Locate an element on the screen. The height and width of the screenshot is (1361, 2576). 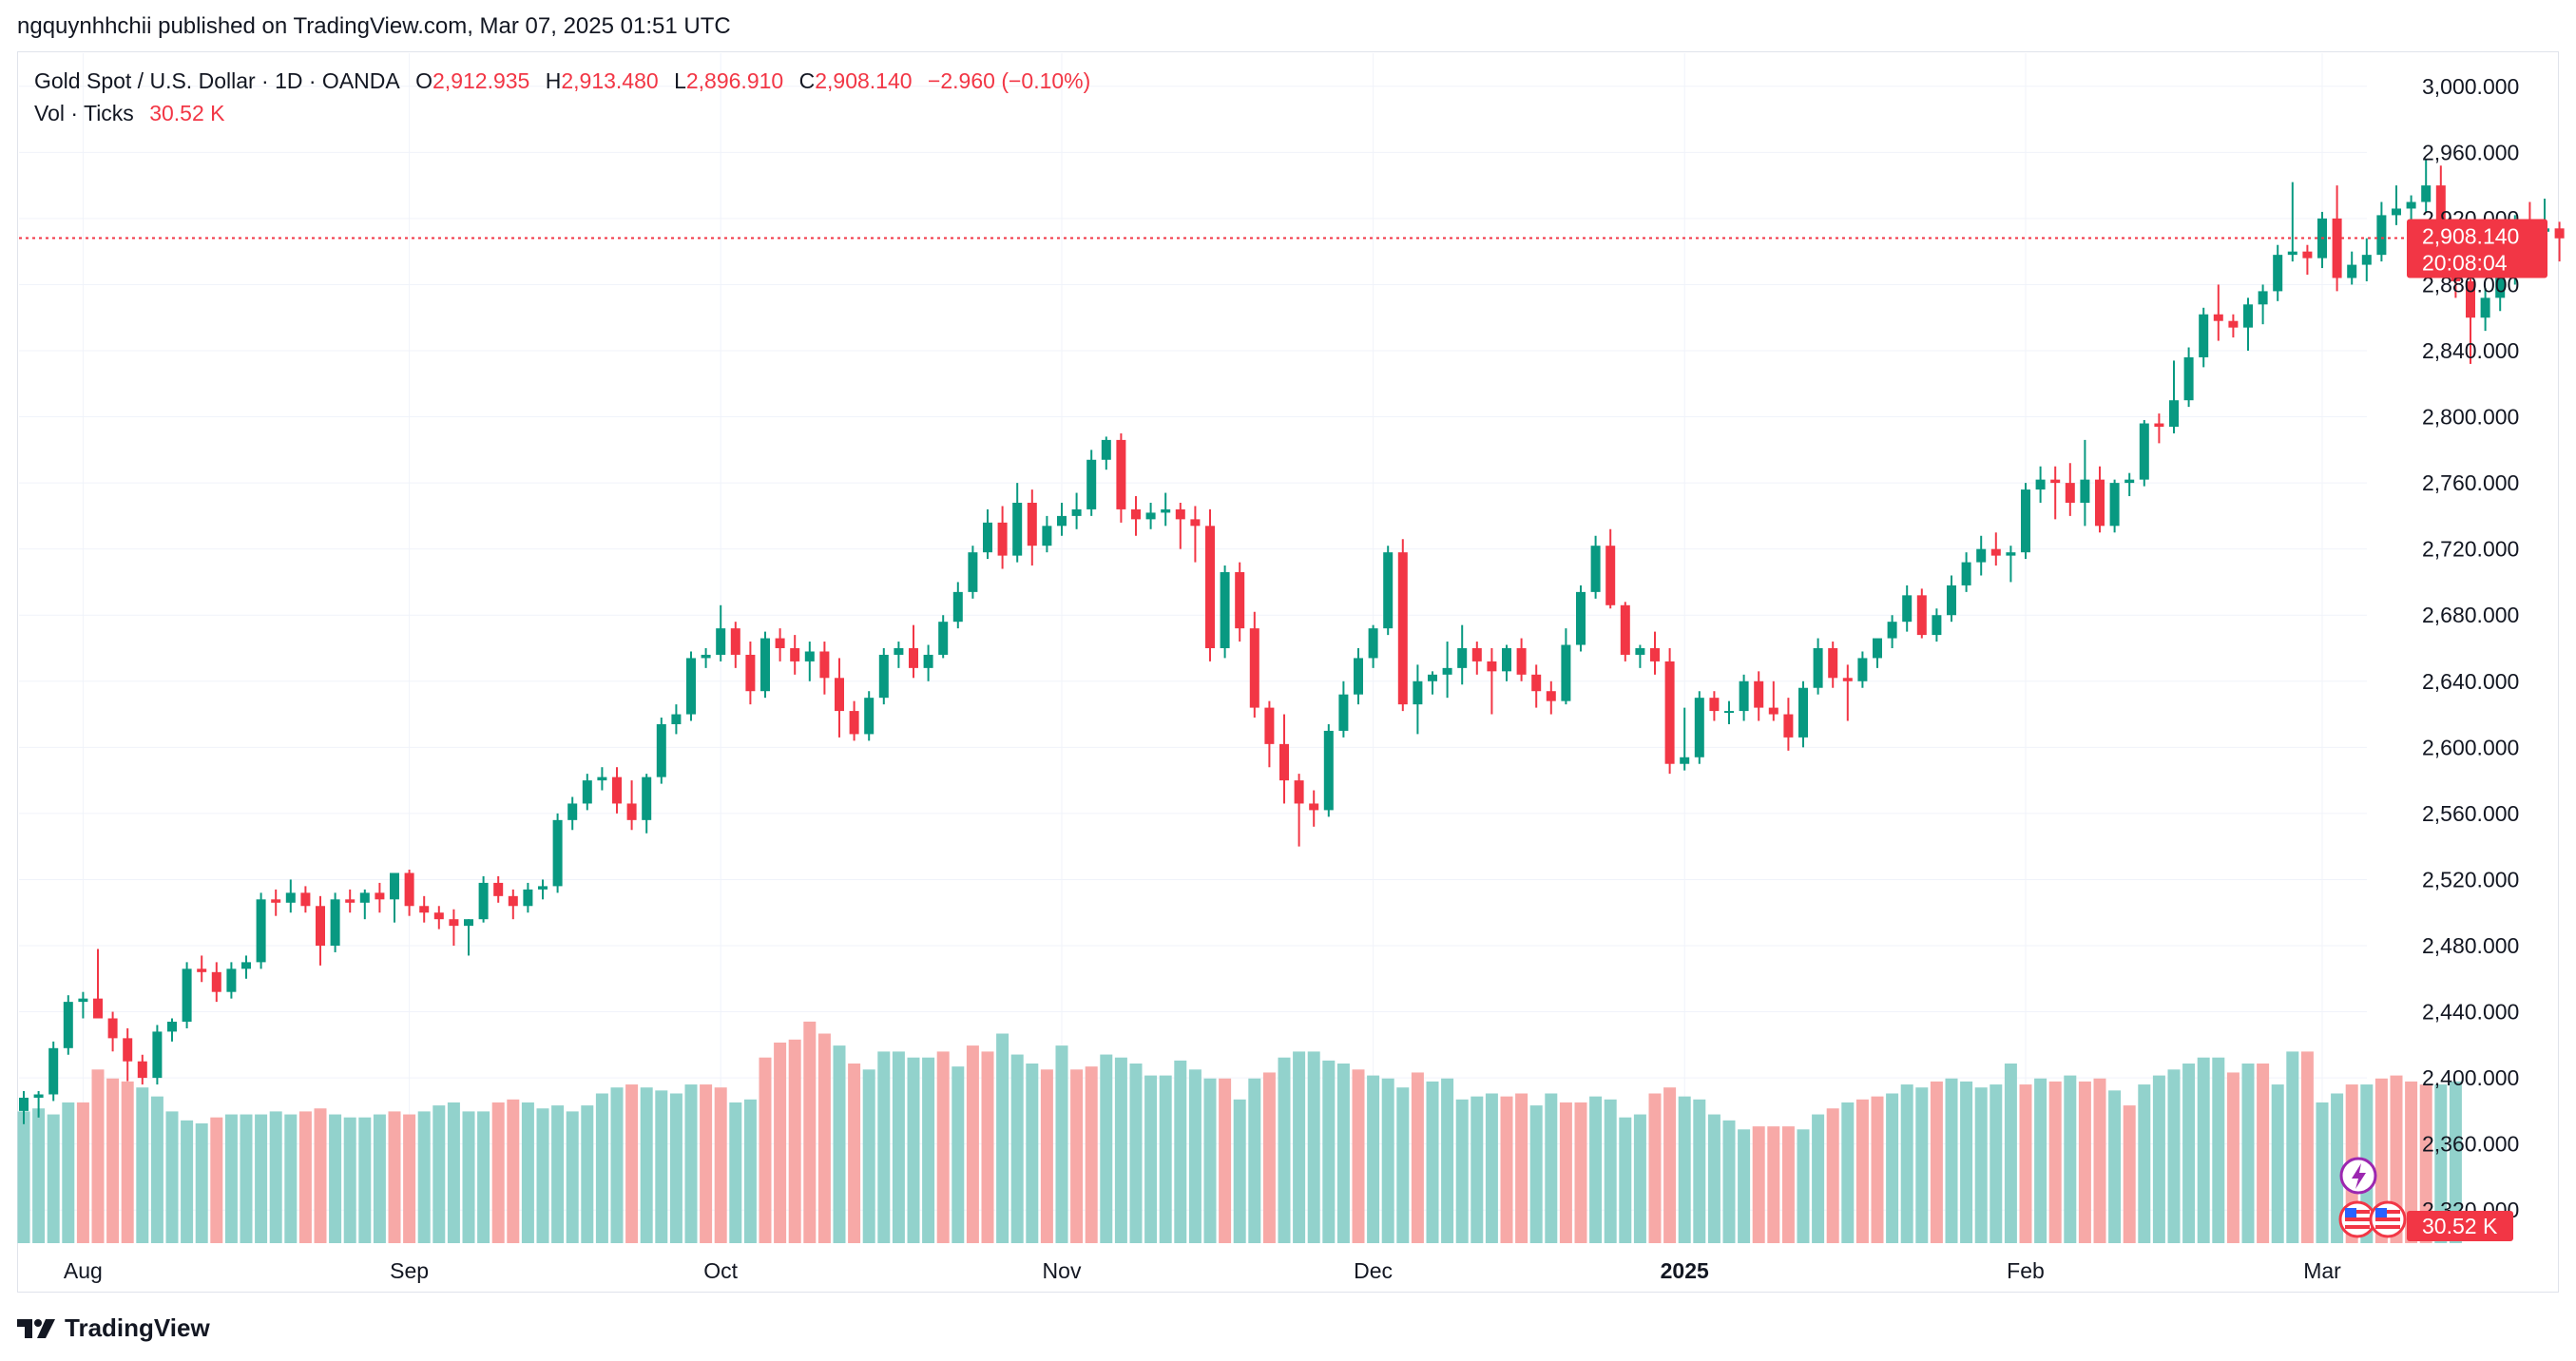
time-tick-label: Dec is located at coordinates (1374, 1270).